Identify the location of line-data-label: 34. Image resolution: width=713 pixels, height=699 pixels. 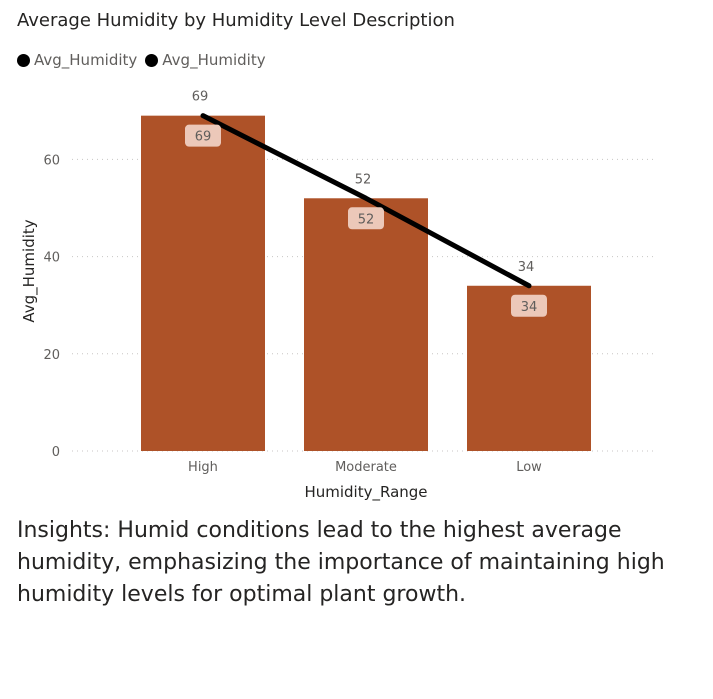
(526, 267).